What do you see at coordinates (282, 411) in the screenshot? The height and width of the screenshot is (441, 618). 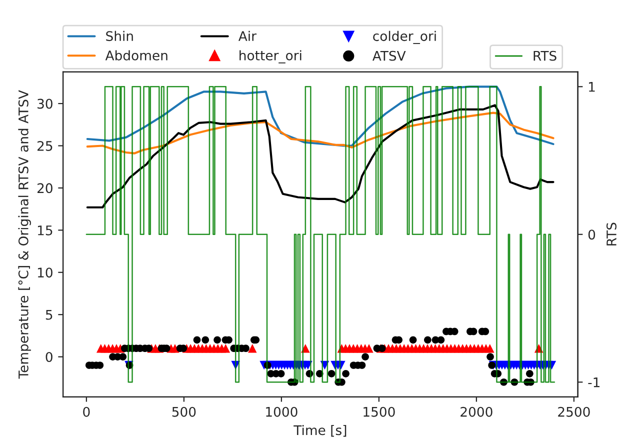 I see `x-tick-label: 1000` at bounding box center [282, 411].